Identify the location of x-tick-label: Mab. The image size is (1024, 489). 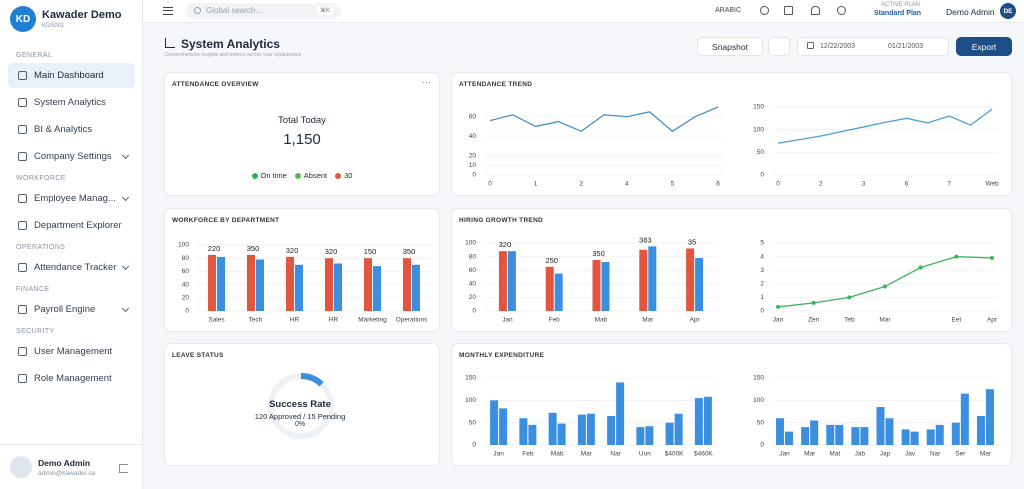
(601, 320).